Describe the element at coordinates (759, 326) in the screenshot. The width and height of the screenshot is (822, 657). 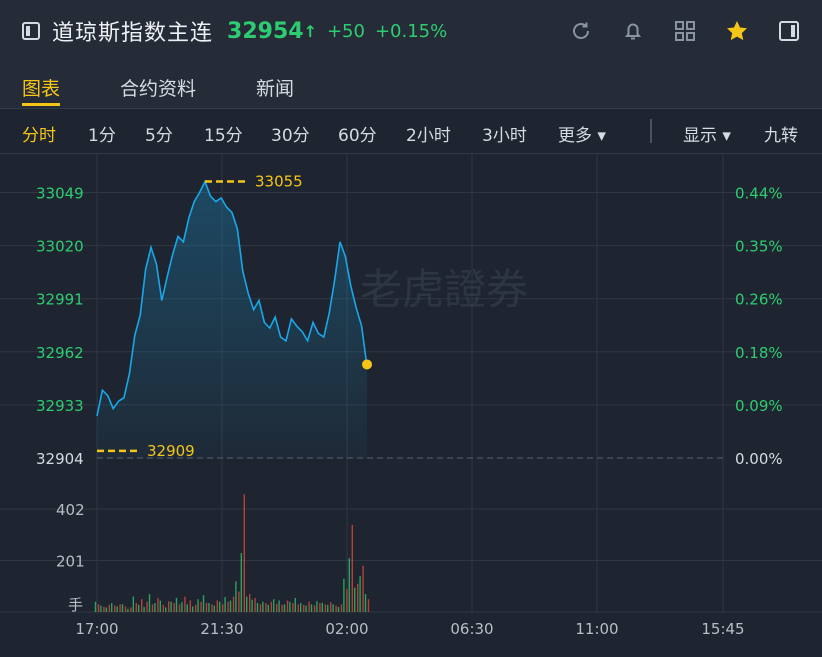
I see `percent-axis: 0.00% 0.09% 0.18% 0.26% 0.35% 0.44%` at that location.